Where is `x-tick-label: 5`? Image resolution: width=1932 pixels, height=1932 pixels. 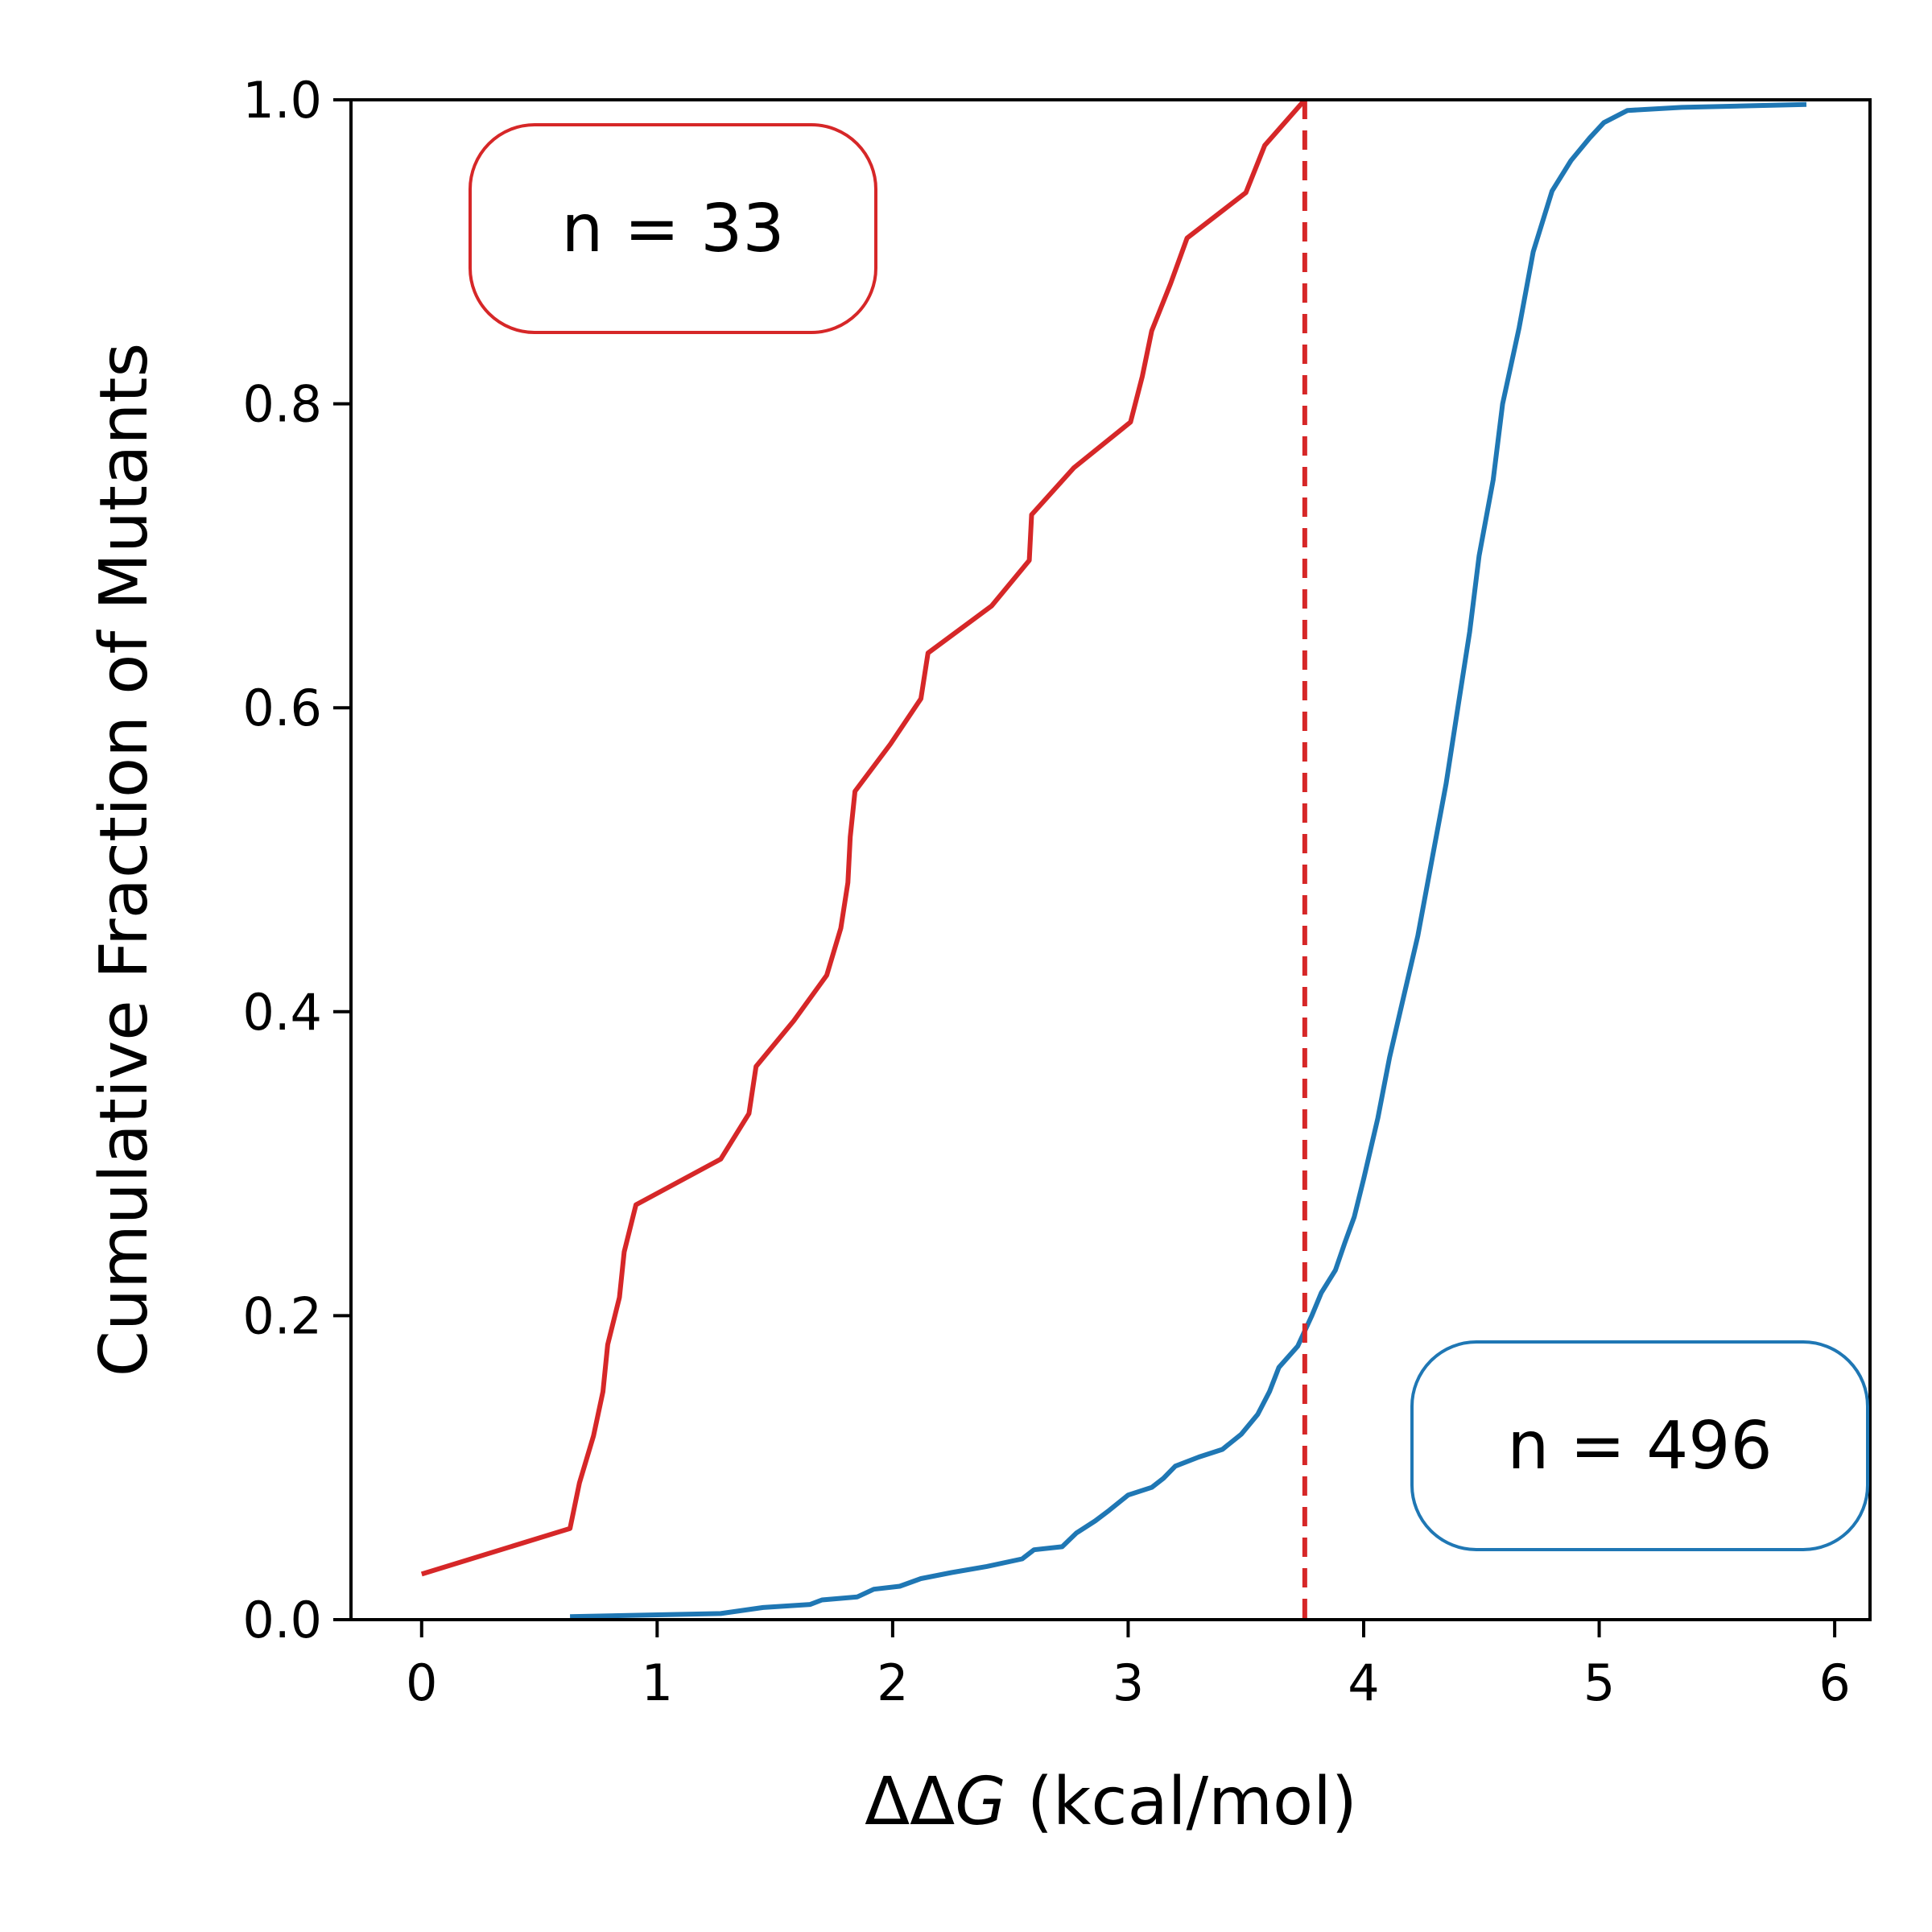
x-tick-label: 5 is located at coordinates (1599, 1683).